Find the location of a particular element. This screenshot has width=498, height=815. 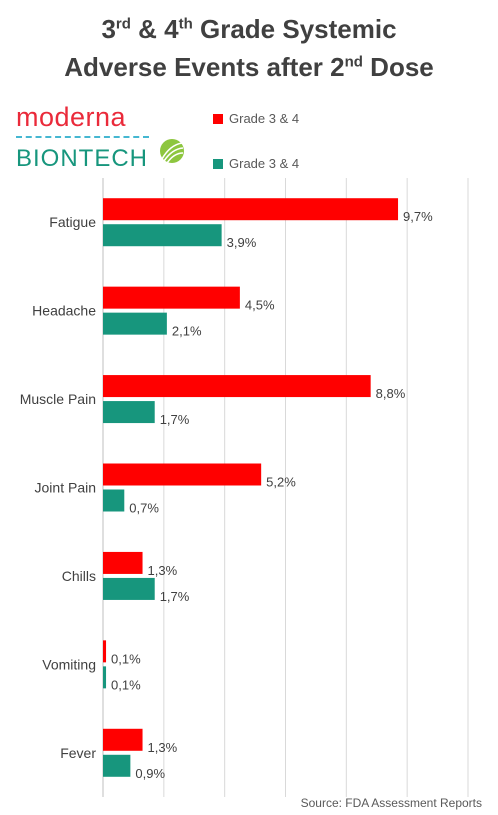

biontech-logo-text: BIONTECH is located at coordinates (82, 158).